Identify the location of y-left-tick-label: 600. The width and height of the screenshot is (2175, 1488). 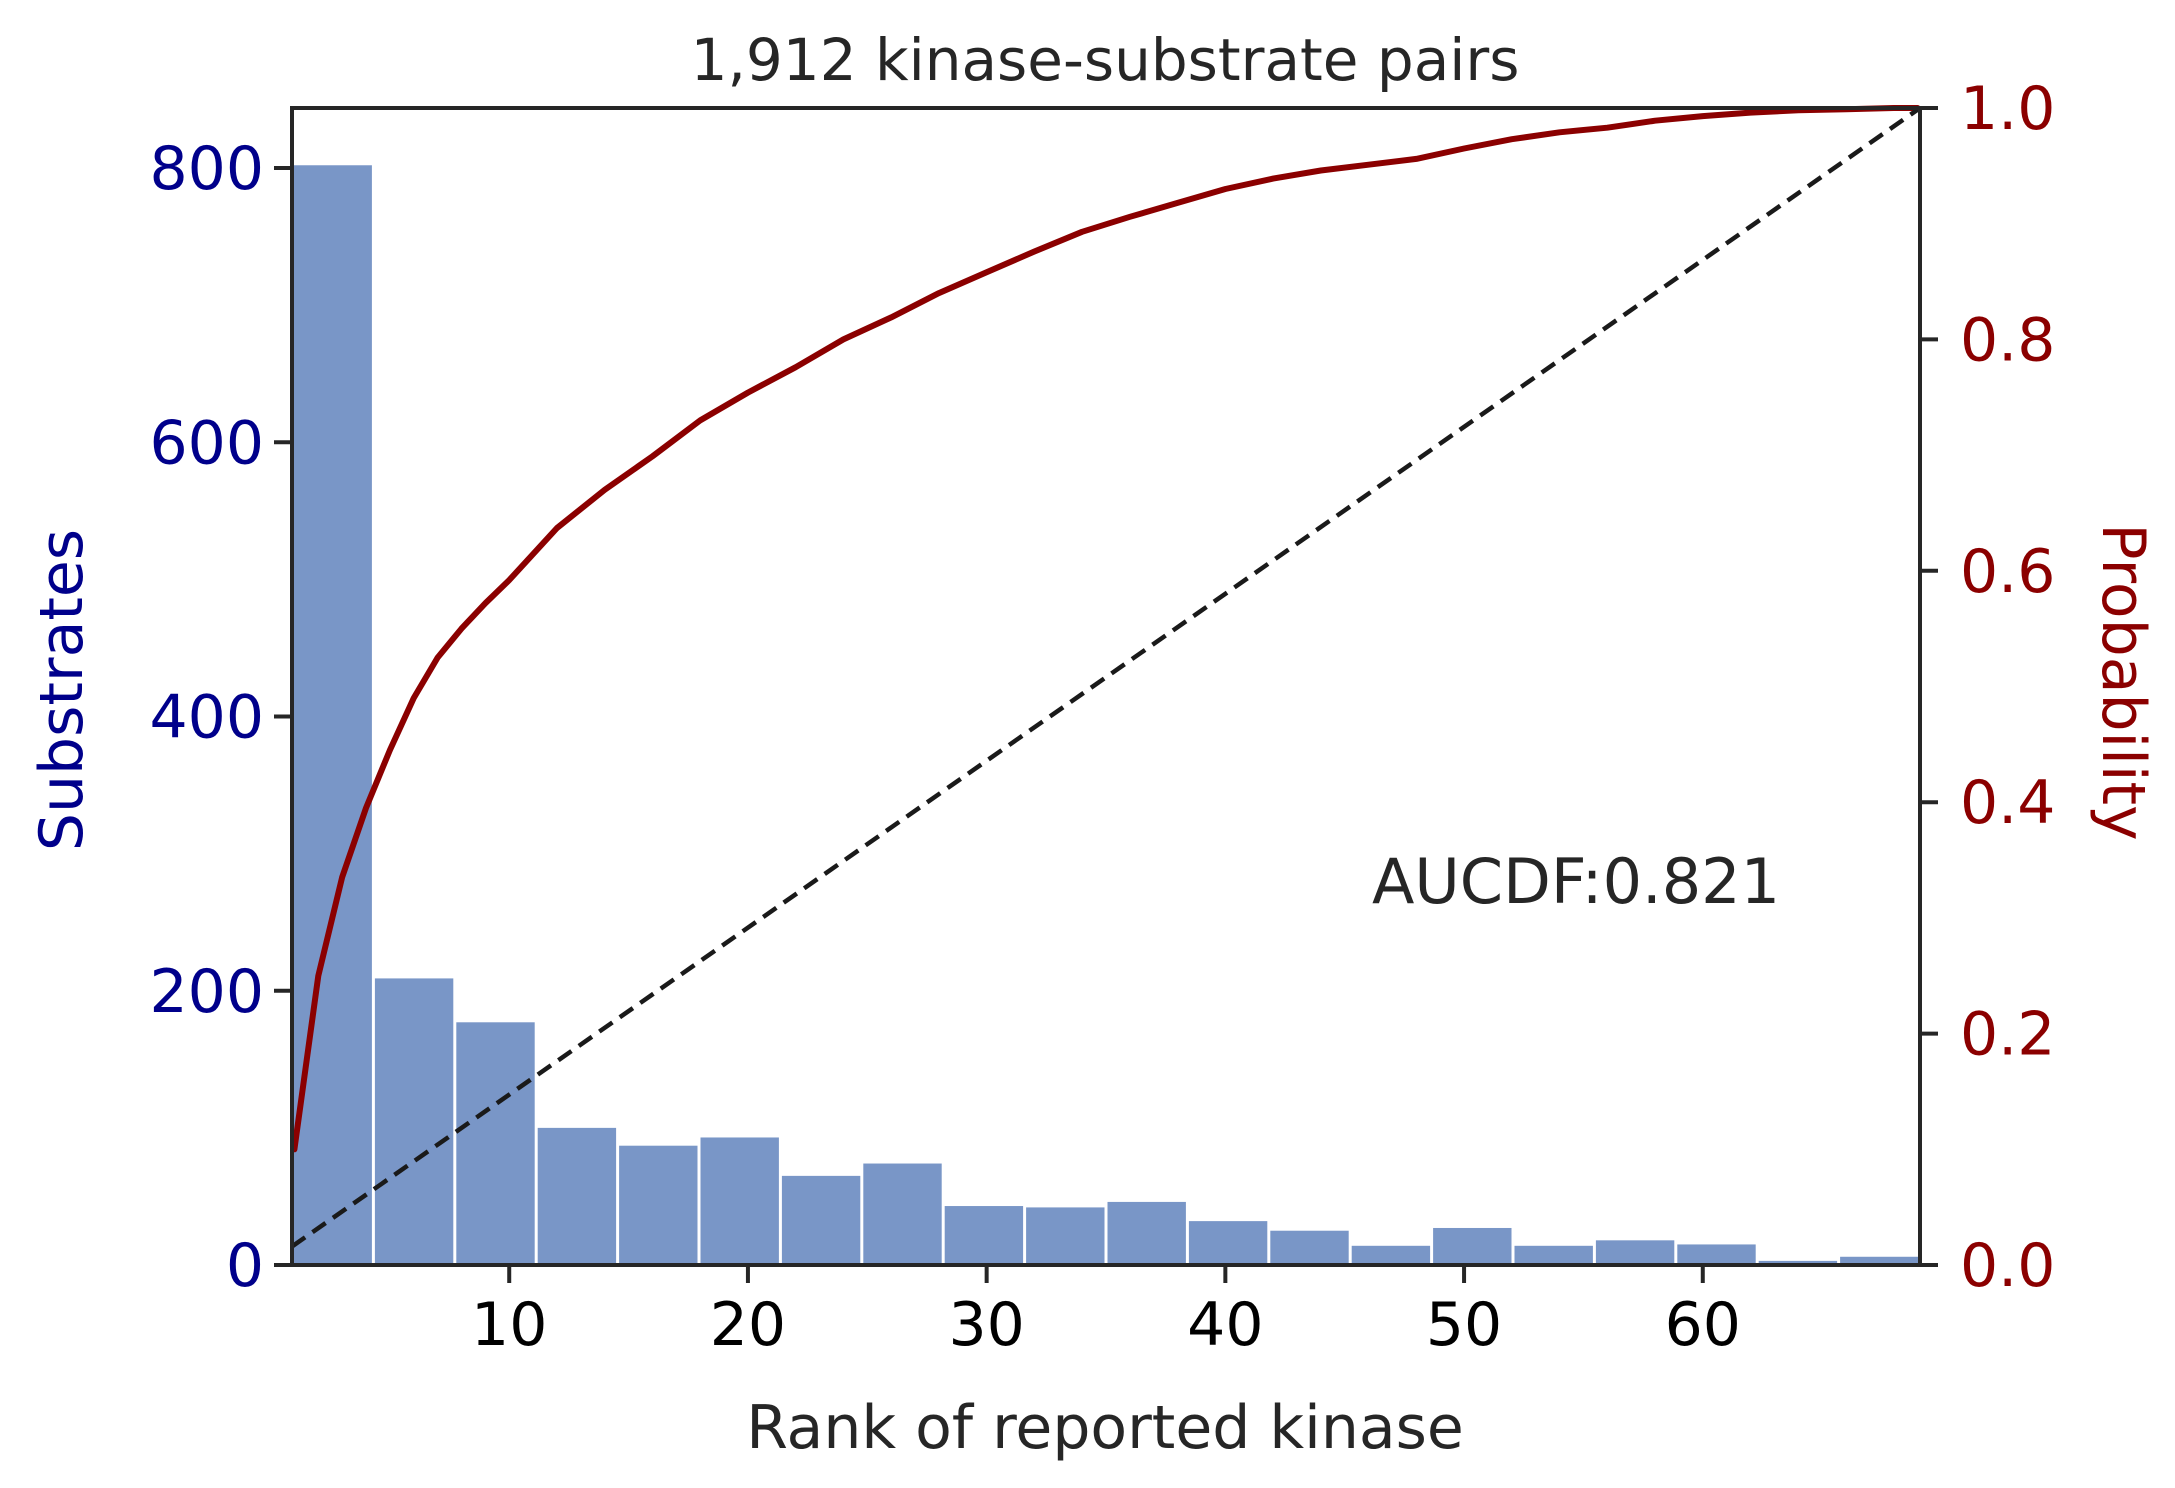
(206, 443).